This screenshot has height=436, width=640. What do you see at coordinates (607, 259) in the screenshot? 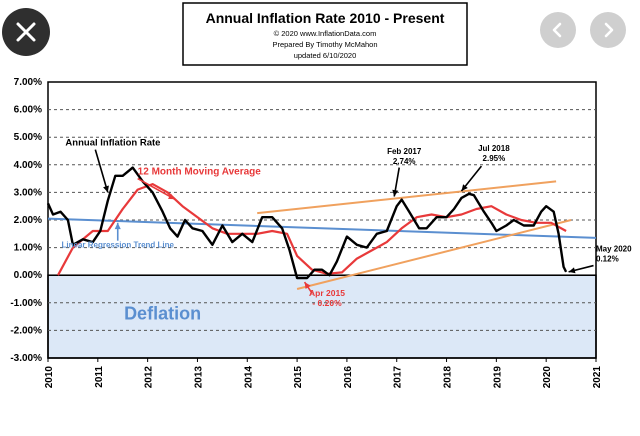
I see `annotation-may-2020-value: 0.12%` at bounding box center [607, 259].